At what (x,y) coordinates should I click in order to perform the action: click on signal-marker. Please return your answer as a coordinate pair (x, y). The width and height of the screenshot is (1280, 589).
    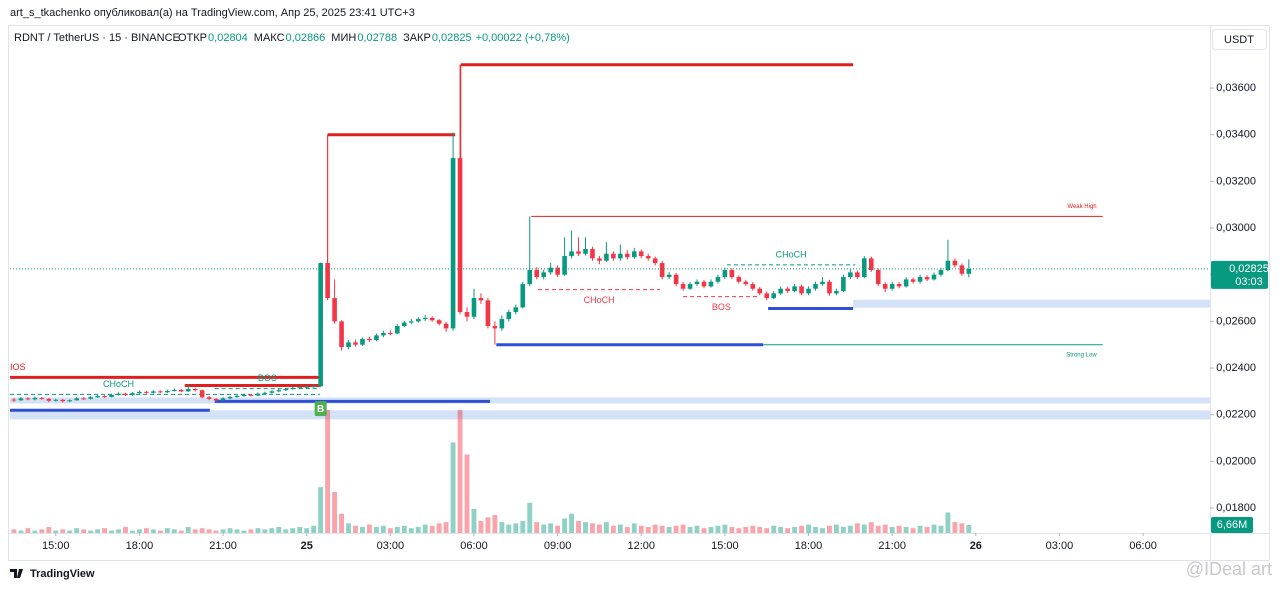
    Looking at the image, I should click on (320, 409).